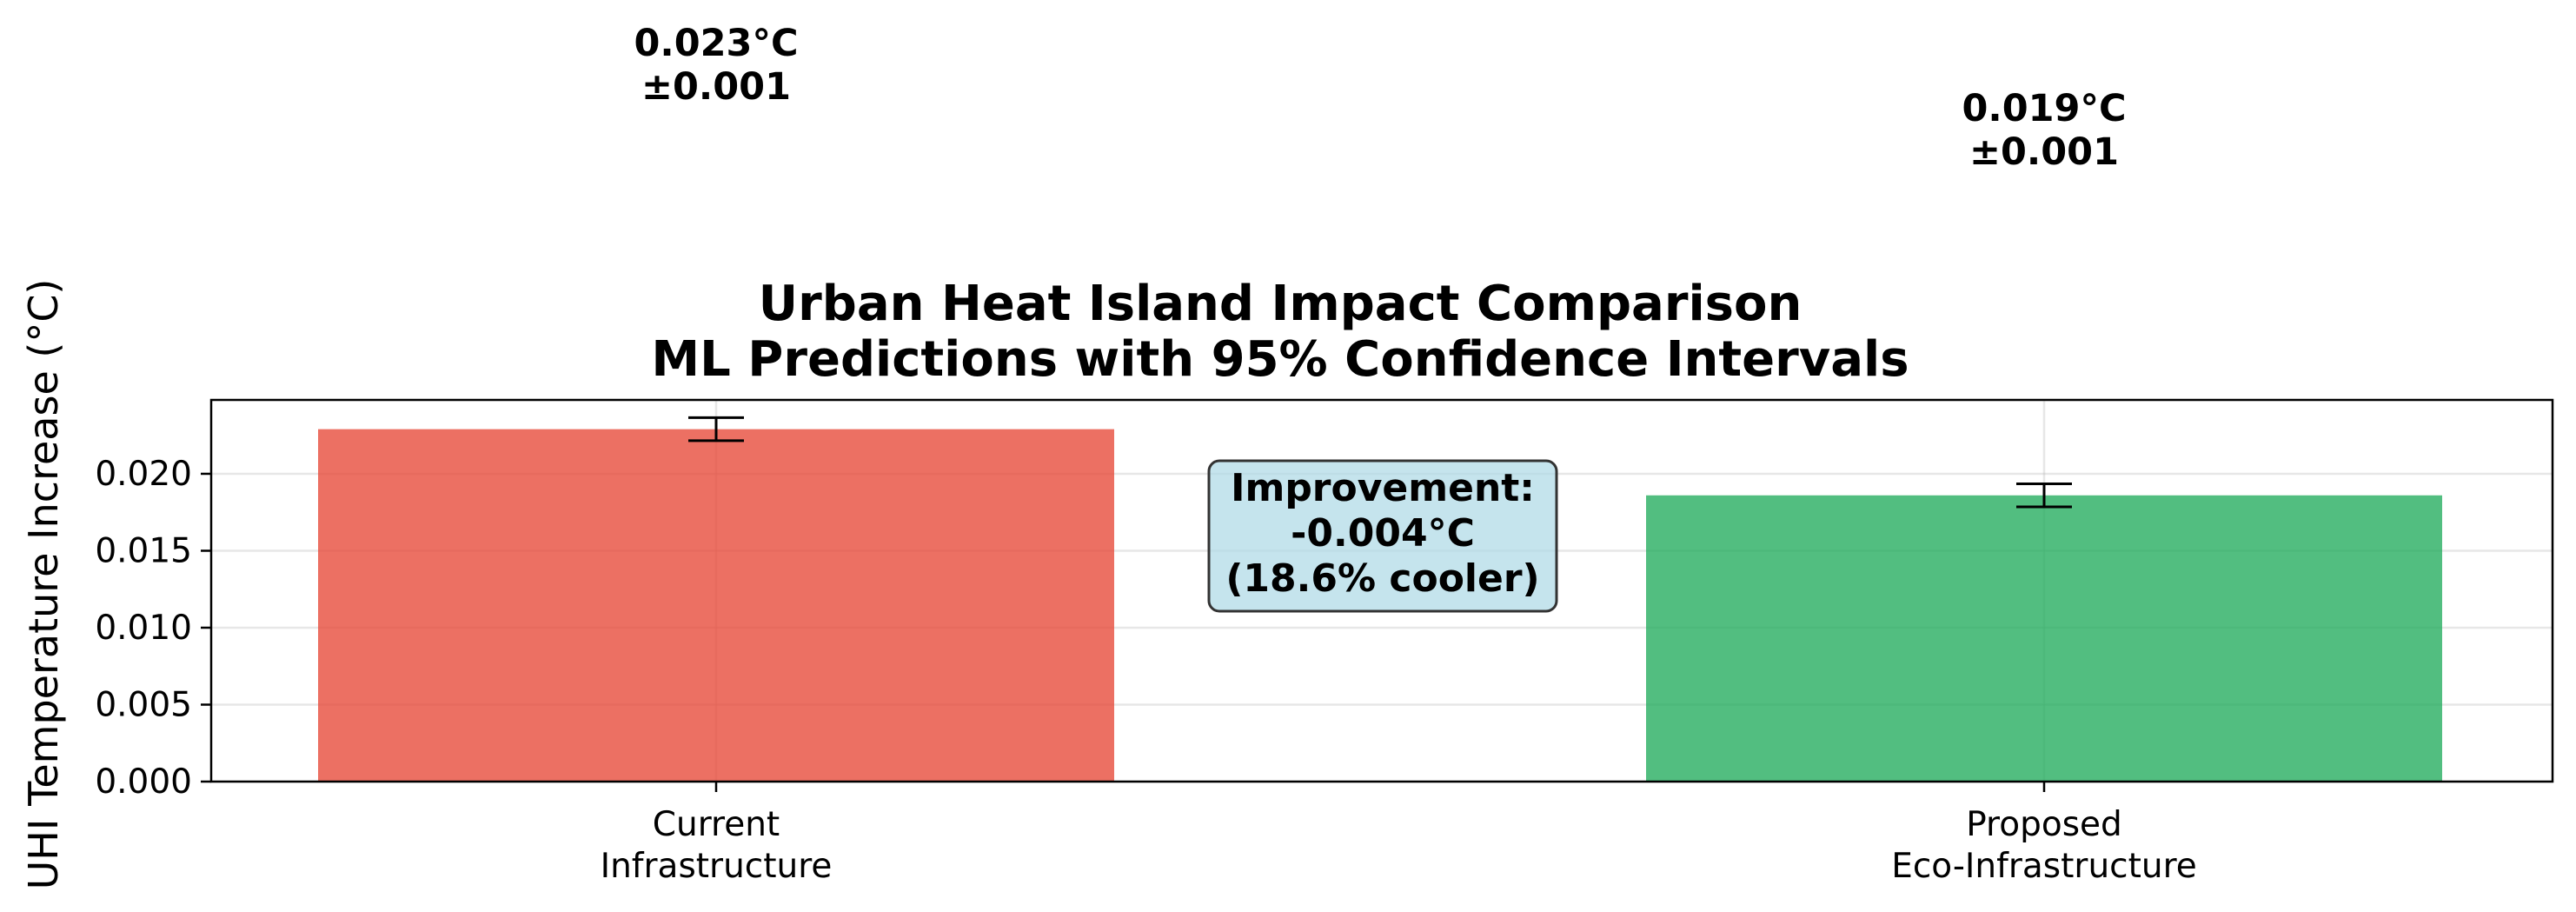 Image resolution: width=2576 pixels, height=912 pixels. Describe the element at coordinates (716, 87) in the screenshot. I see `bar-label-current-error: ±0.001` at that location.